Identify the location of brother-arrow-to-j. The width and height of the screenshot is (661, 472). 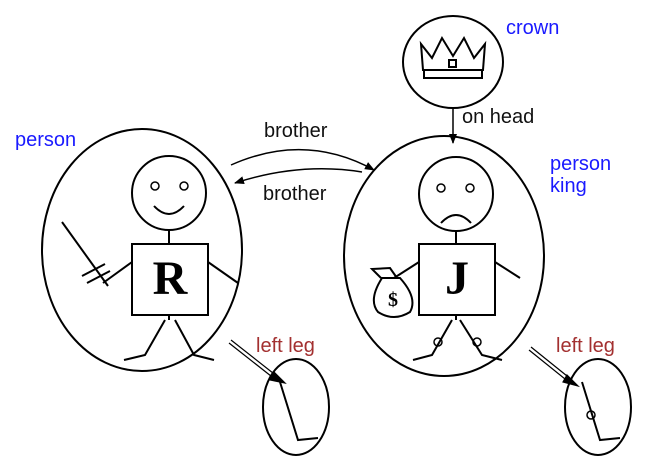
(302, 159).